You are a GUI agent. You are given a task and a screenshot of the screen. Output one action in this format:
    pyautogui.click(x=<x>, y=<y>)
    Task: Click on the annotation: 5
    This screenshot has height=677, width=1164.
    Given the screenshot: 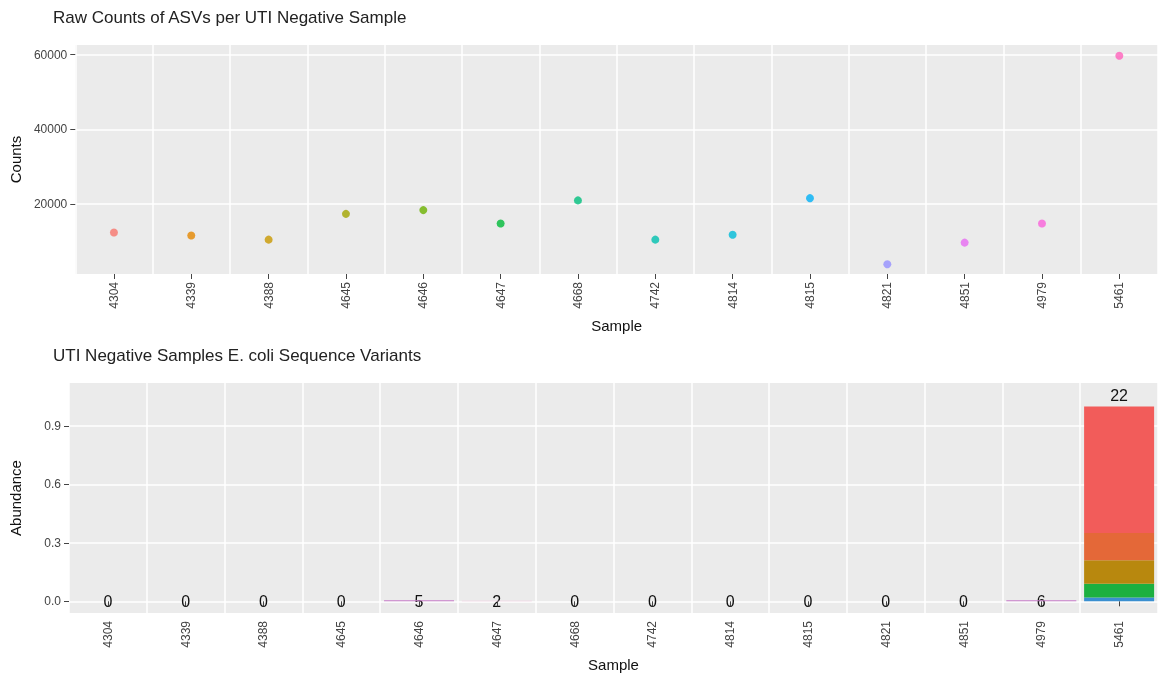 What is the action you would take?
    pyautogui.click(x=419, y=601)
    